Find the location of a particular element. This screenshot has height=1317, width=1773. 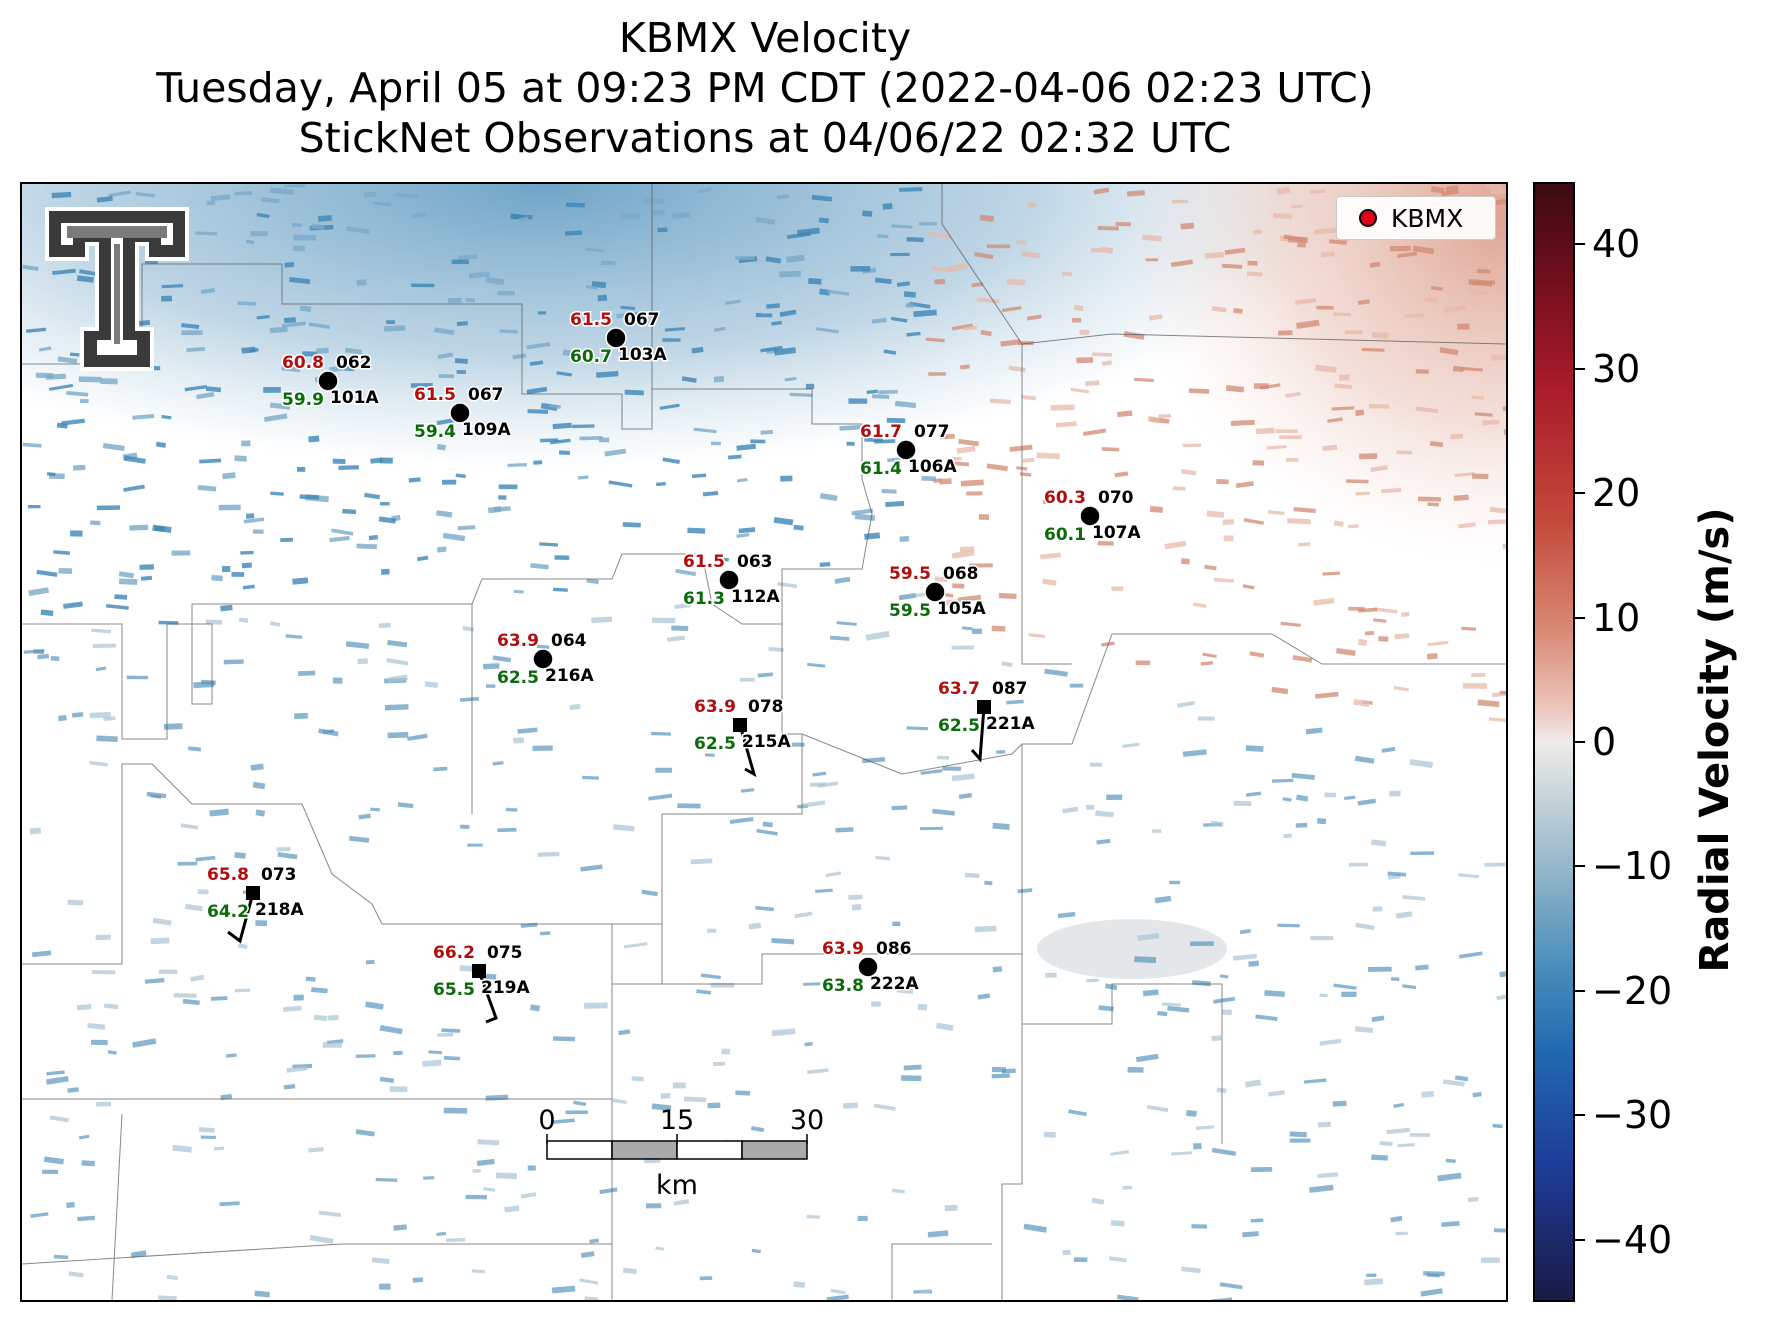

station-id: 215A is located at coordinates (766, 742).